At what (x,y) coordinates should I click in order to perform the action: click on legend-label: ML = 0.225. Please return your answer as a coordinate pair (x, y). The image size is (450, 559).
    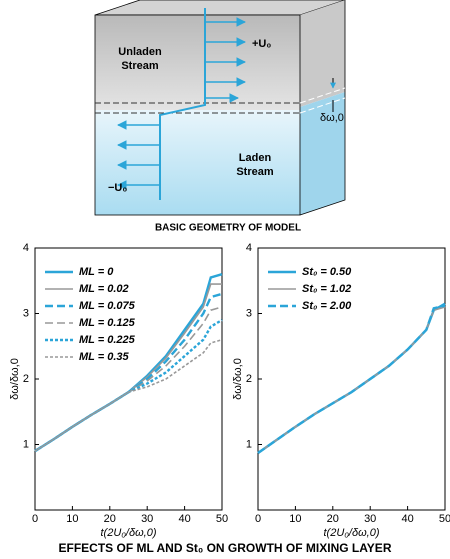
    Looking at the image, I should click on (107, 340).